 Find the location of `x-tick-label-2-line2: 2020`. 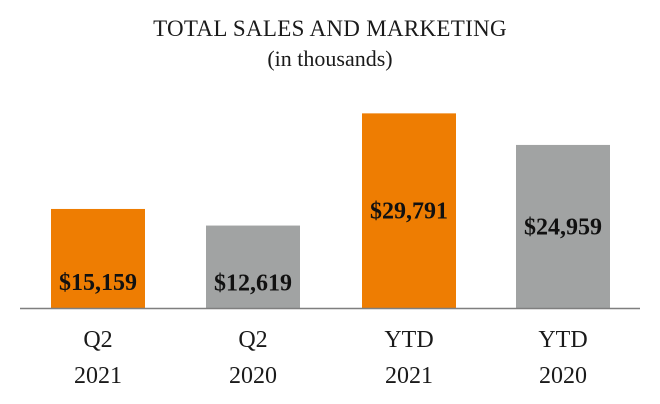

x-tick-label-2-line2: 2020 is located at coordinates (253, 376).